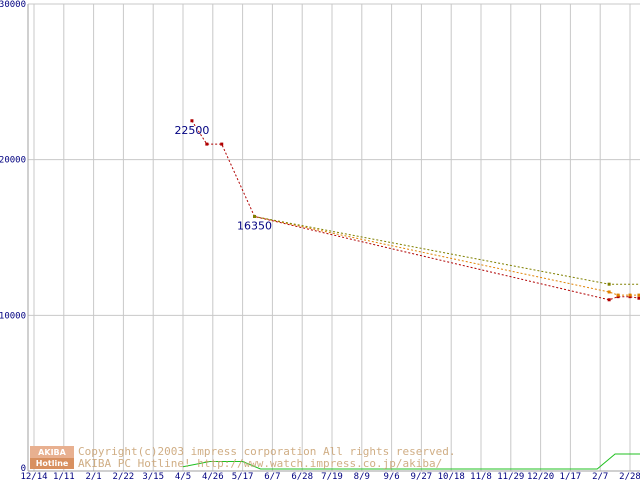 This screenshot has height=480, width=640. What do you see at coordinates (510, 476) in the screenshot?
I see `x-tick-label: 11/29` at bounding box center [510, 476].